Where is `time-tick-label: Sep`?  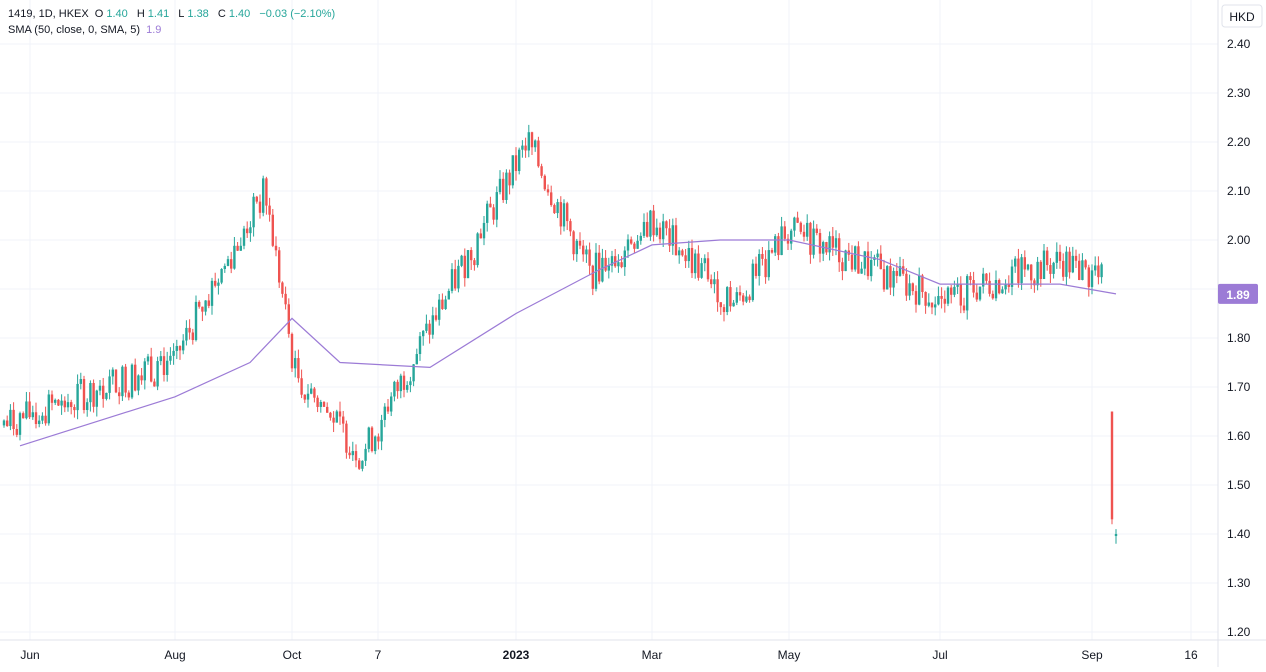
time-tick-label: Sep is located at coordinates (1092, 655).